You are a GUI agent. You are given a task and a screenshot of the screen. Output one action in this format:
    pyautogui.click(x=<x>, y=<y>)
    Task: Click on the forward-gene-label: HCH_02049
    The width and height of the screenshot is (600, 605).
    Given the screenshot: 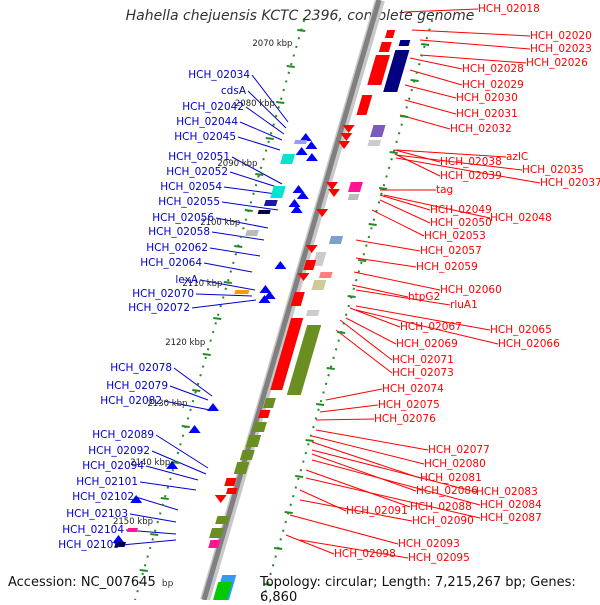 What is the action you would take?
    pyautogui.click(x=461, y=210)
    